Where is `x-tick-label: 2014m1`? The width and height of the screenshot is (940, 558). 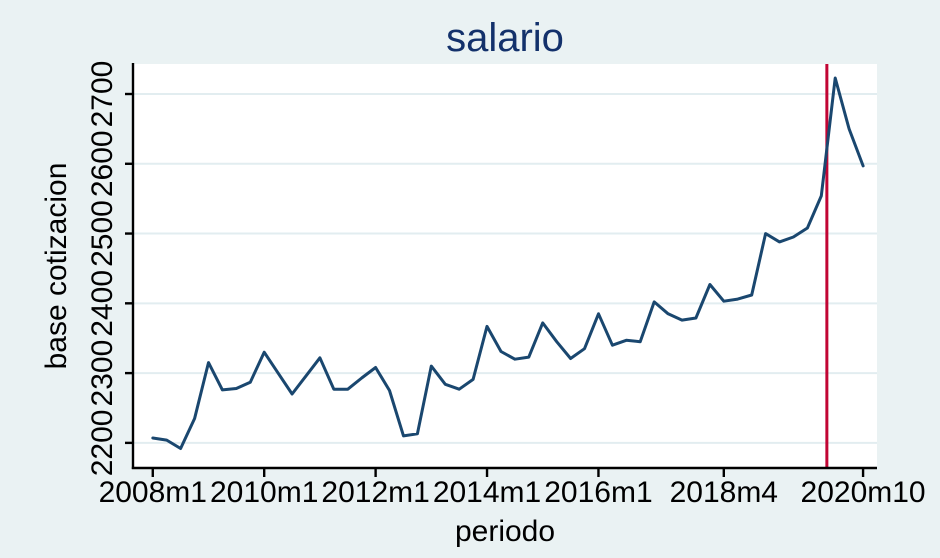 x-tick-label: 2014m1 is located at coordinates (487, 492).